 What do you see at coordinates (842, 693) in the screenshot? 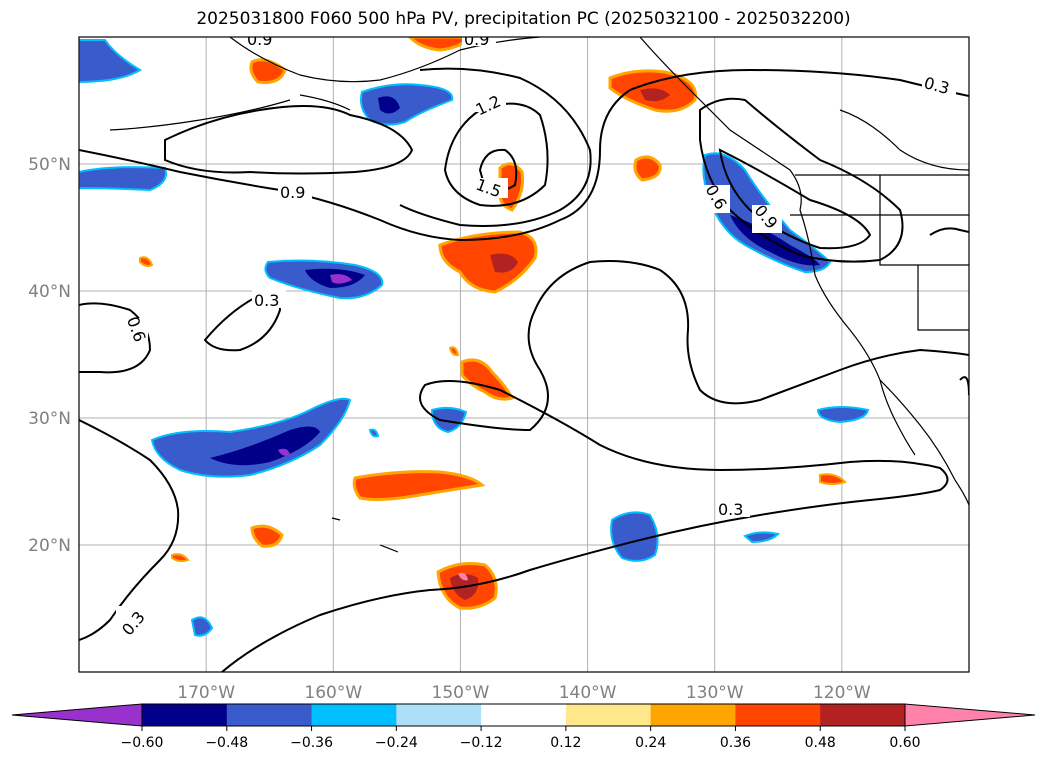
I see `longitude-tick-label: 120°W` at bounding box center [842, 693].